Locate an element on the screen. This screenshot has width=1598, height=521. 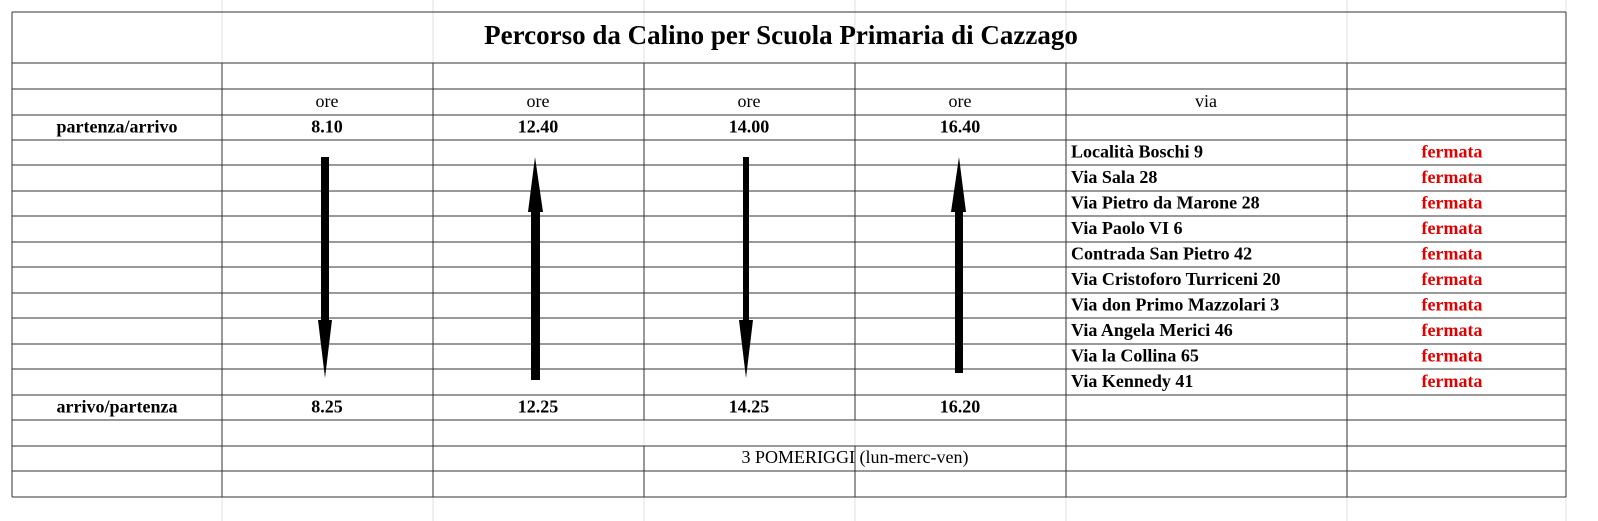
time: 14.25 is located at coordinates (749, 407).